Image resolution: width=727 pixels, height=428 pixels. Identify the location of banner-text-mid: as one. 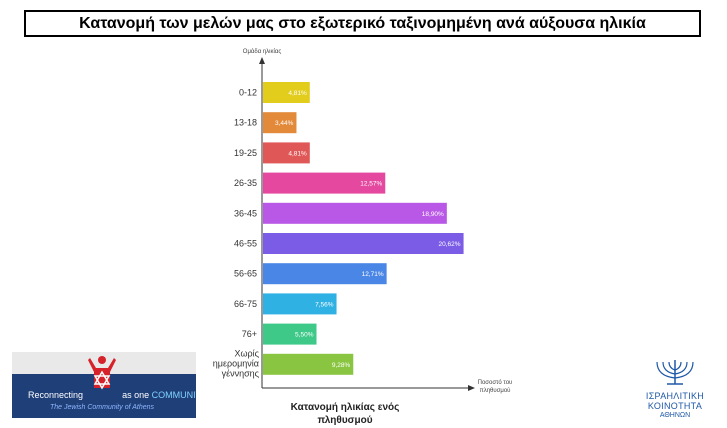
(136, 395).